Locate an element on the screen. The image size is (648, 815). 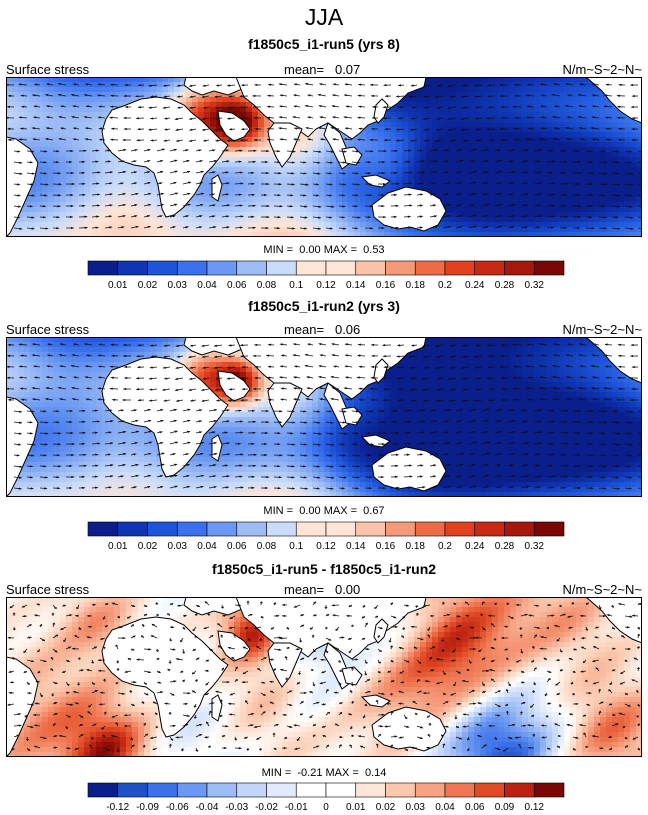
colorbar-tick-label: -0.03 is located at coordinates (236, 807).